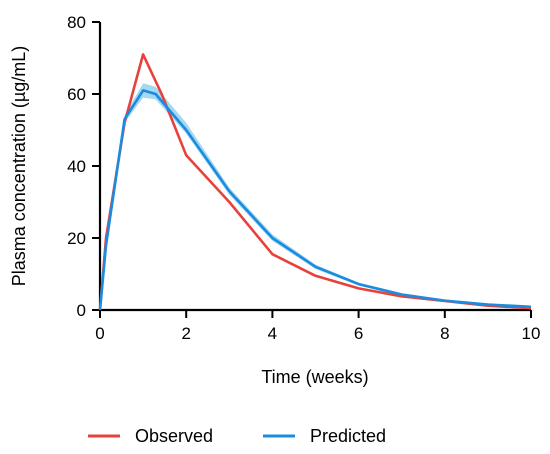  What do you see at coordinates (19, 166) in the screenshot?
I see `y-axis-label: Plasma concentration (µg/mL)` at bounding box center [19, 166].